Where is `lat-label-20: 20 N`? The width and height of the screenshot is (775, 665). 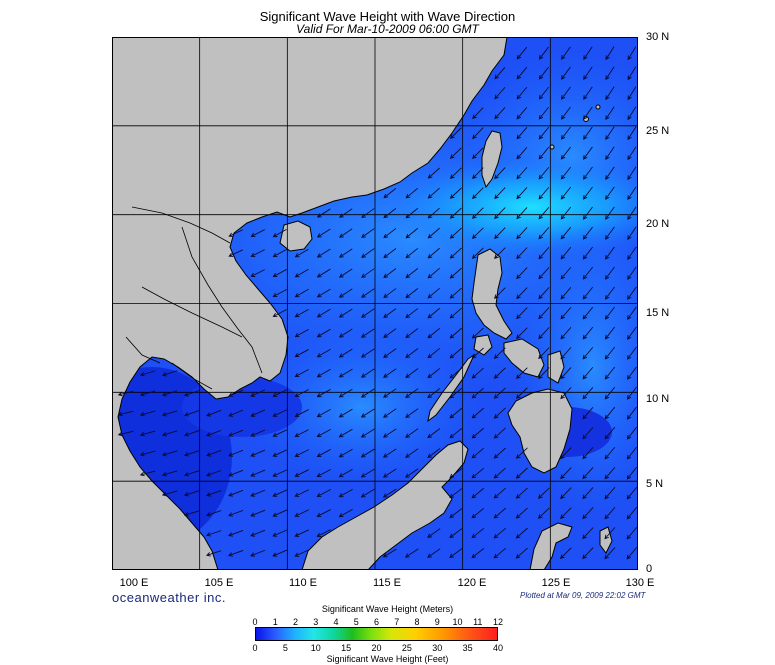 lat-label-20: 20 N is located at coordinates (658, 224).